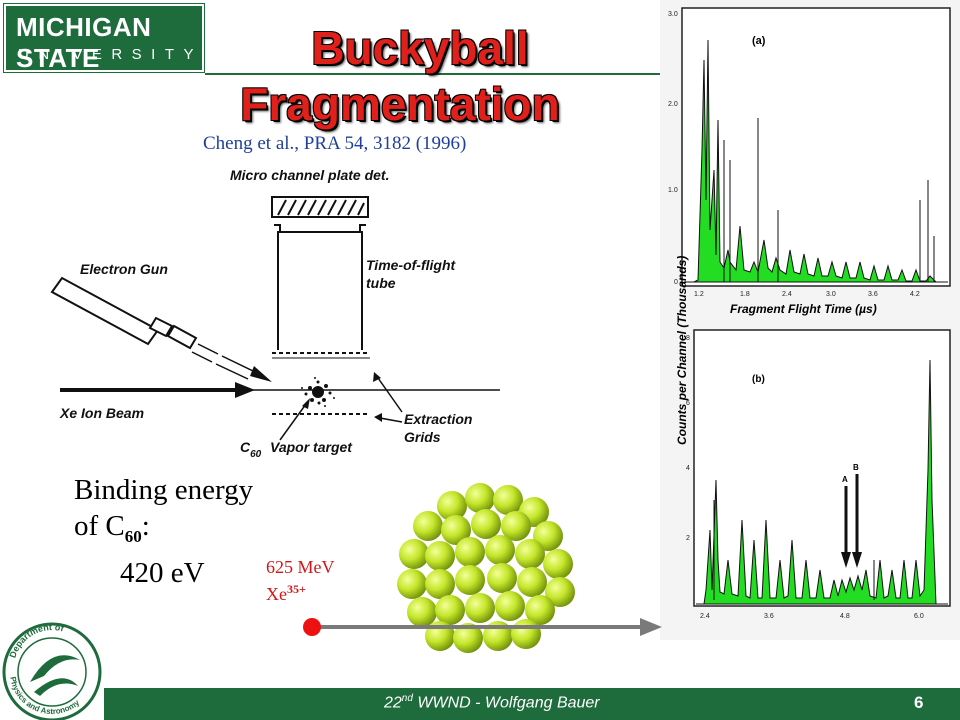 The width and height of the screenshot is (960, 720). Describe the element at coordinates (651, 627) in the screenshot. I see `beam-arrow-head` at that location.